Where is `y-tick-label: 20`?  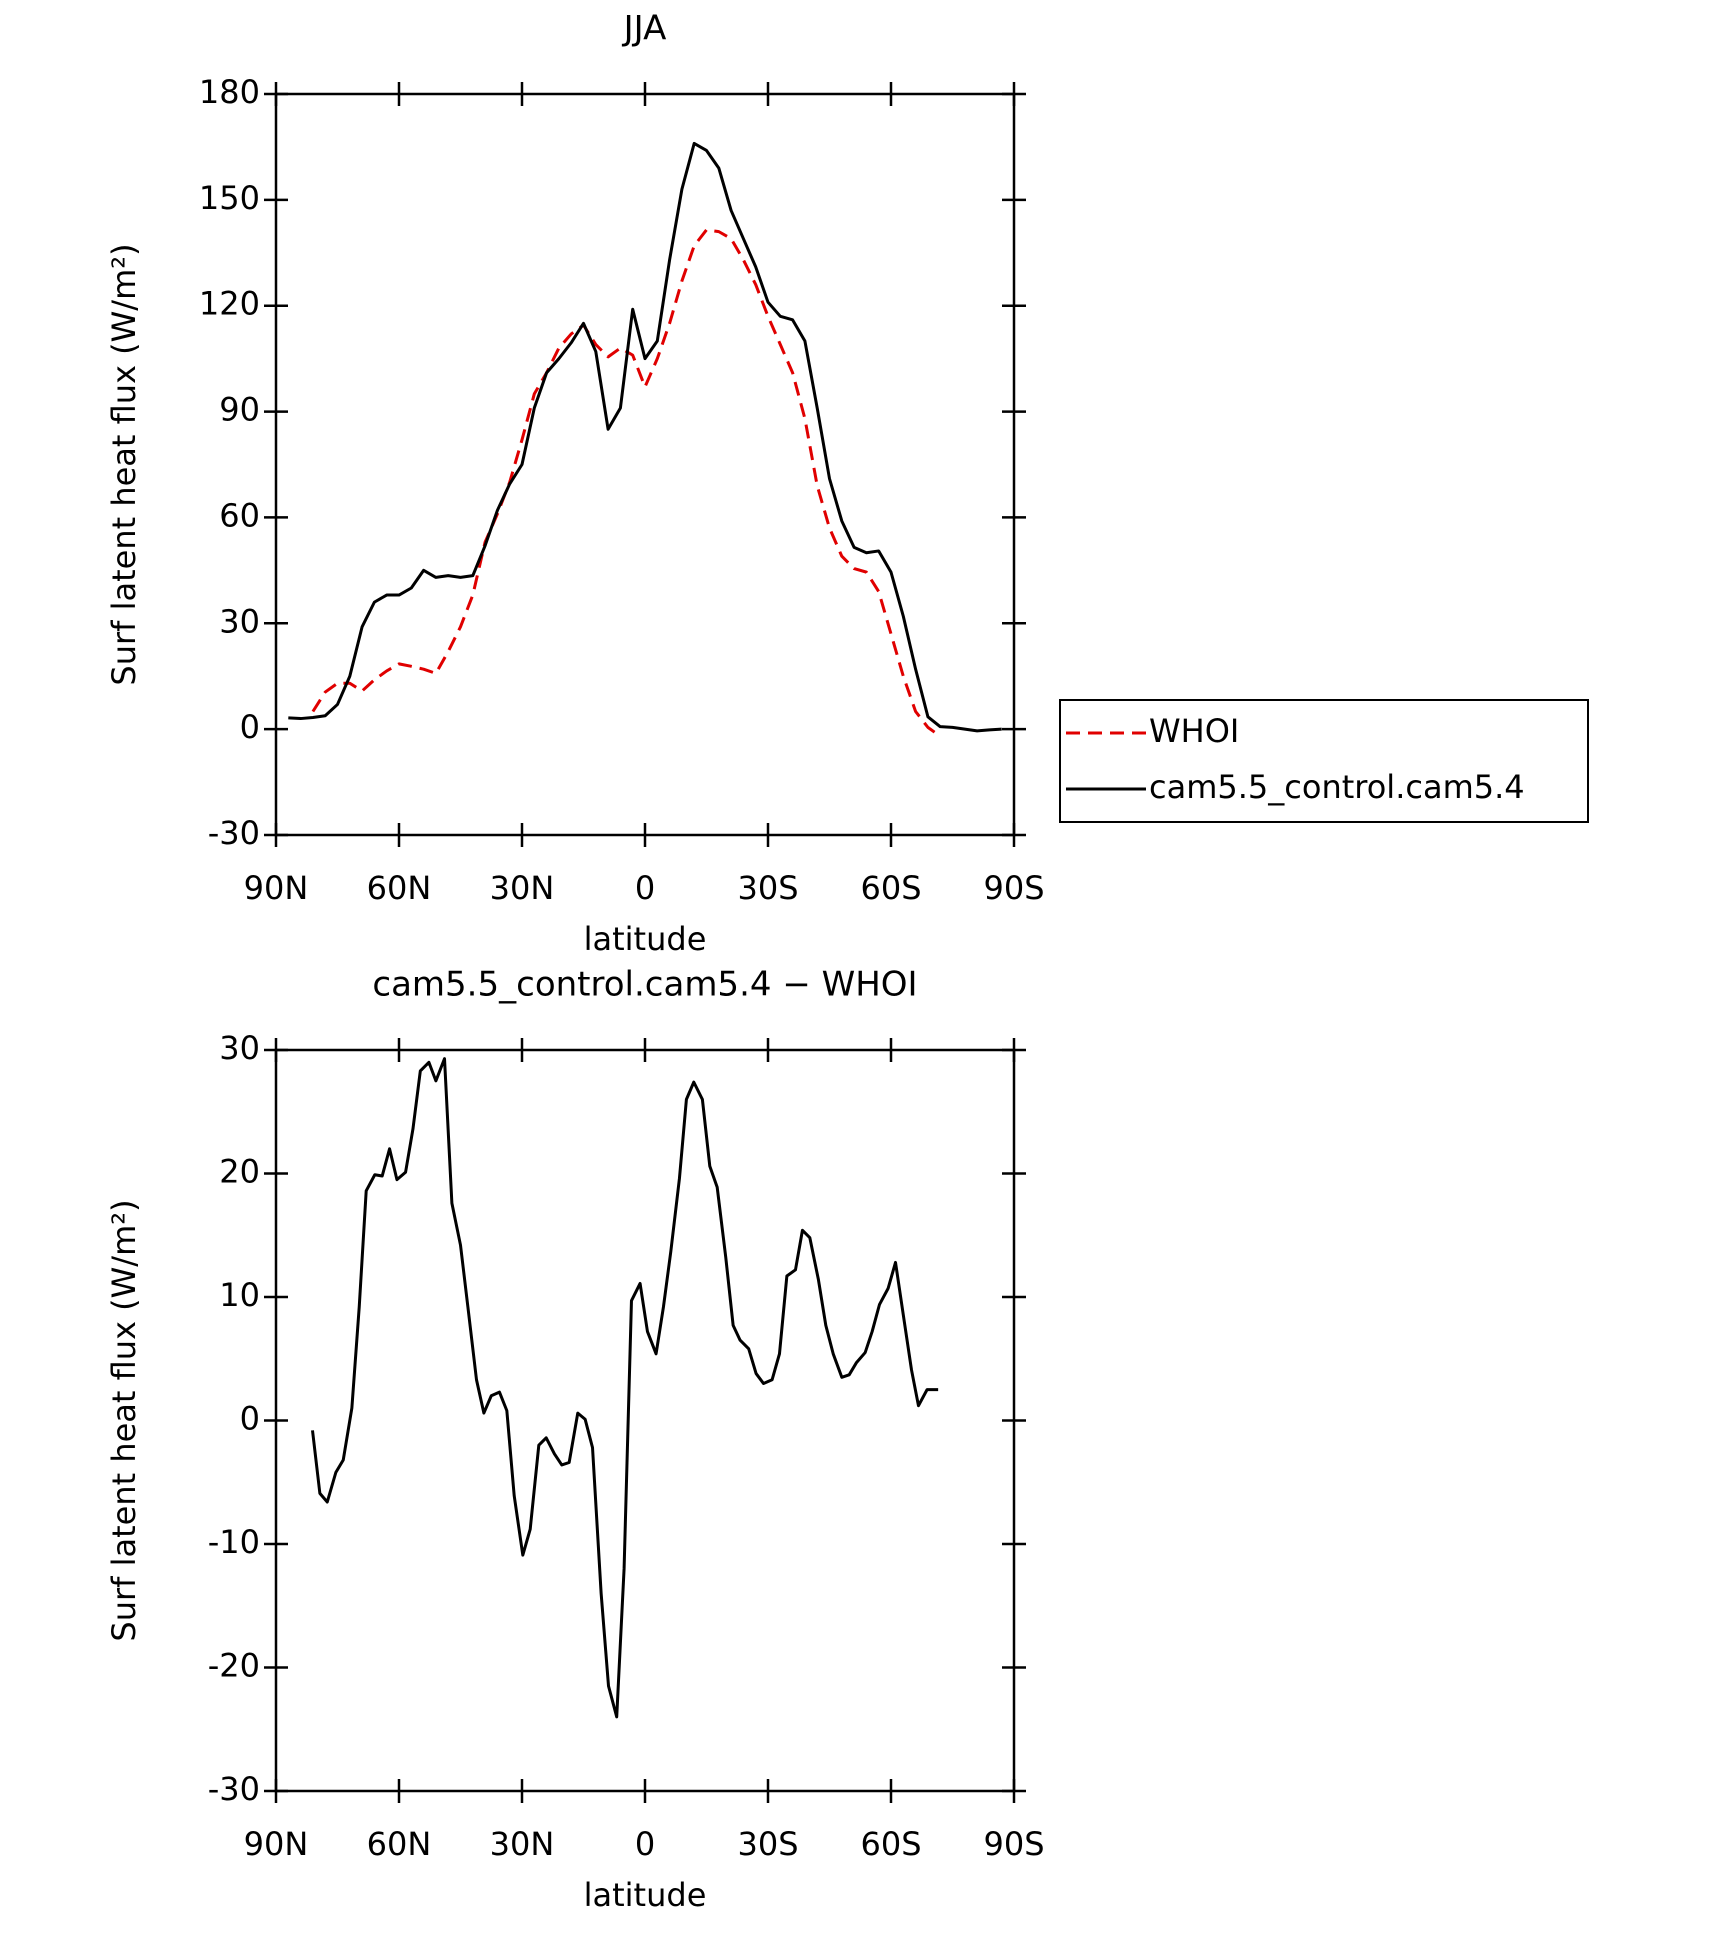 y-tick-label: 20 is located at coordinates (239, 1172).